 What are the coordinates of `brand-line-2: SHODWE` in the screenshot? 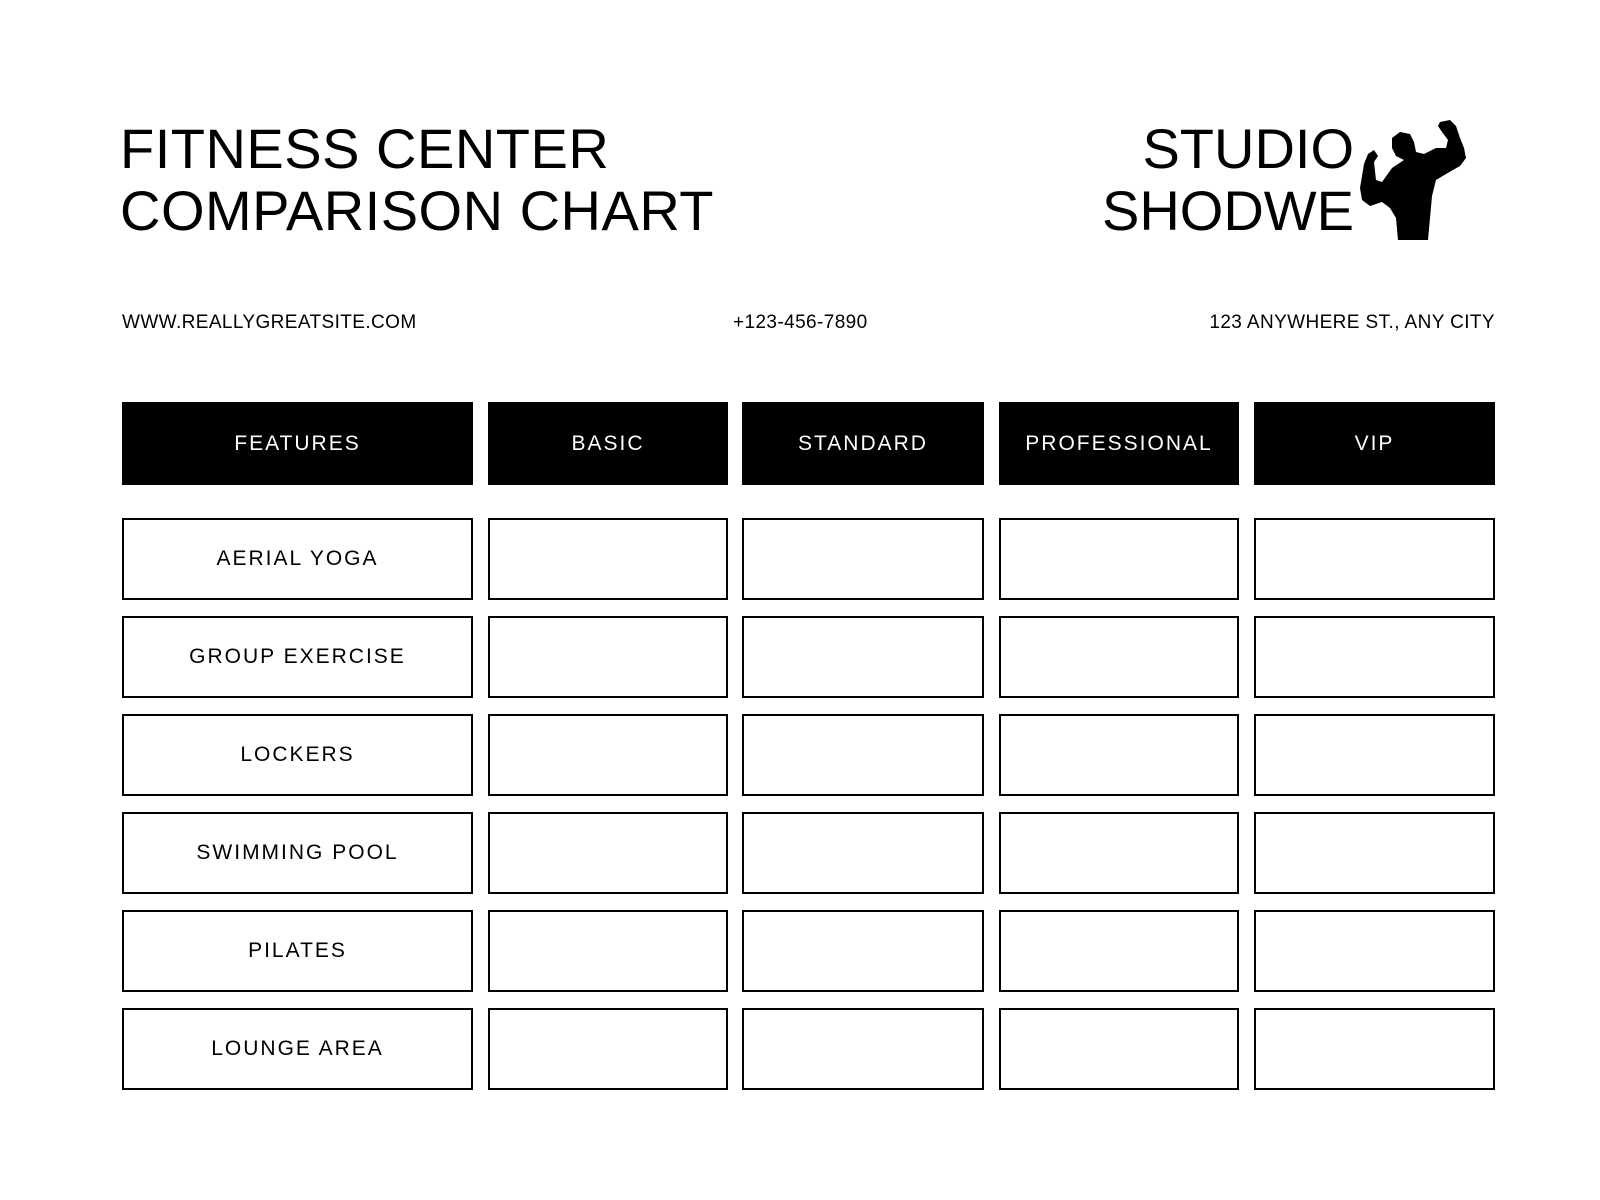 It's located at (1228, 210).